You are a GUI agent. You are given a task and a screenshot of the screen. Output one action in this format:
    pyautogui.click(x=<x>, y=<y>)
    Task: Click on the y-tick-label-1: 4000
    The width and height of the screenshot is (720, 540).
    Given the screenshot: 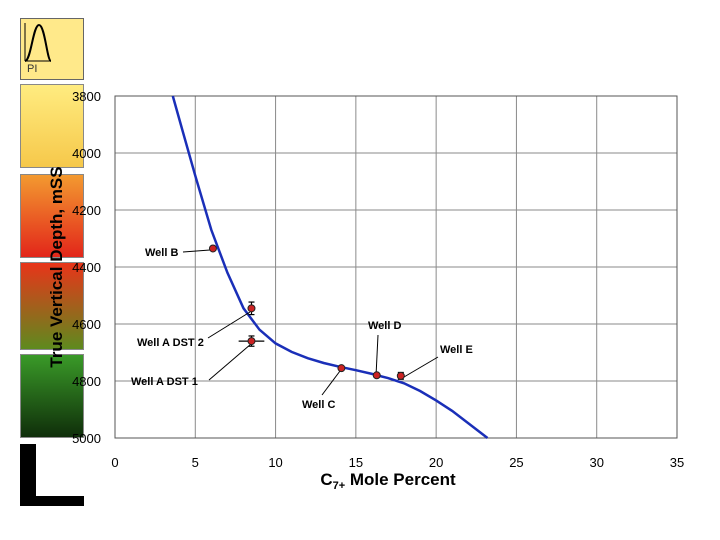 What is the action you would take?
    pyautogui.click(x=86, y=153)
    